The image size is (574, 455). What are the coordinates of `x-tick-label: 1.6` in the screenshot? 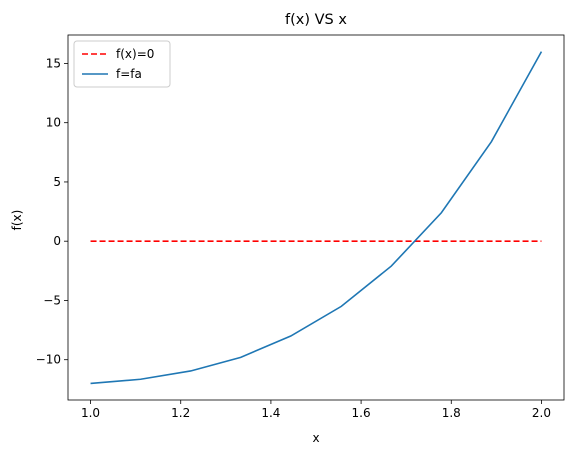 It's located at (361, 413).